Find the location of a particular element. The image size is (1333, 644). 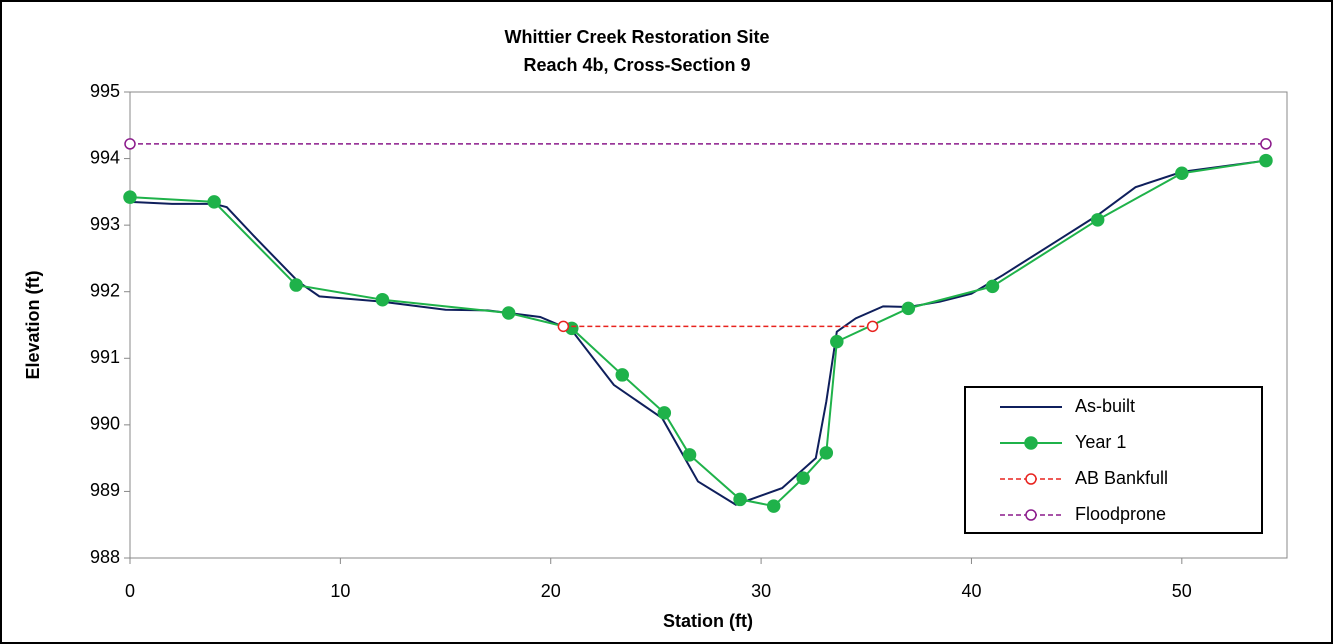

legend-label: As-built is located at coordinates (1105, 406).